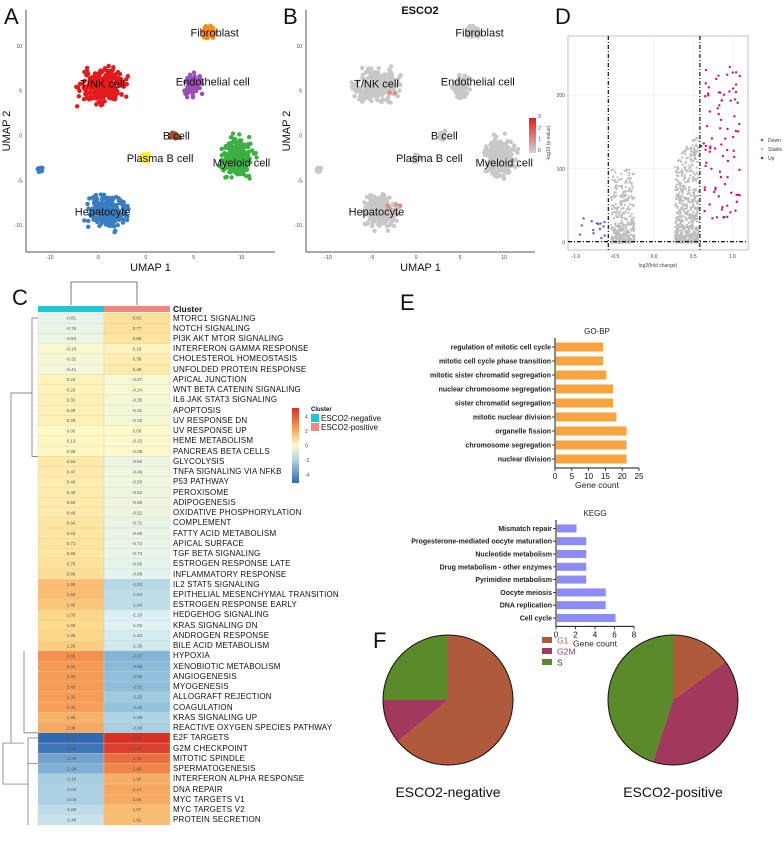  What do you see at coordinates (71, 686) in the screenshot?
I see `heatmap-value: 2.40` at bounding box center [71, 686].